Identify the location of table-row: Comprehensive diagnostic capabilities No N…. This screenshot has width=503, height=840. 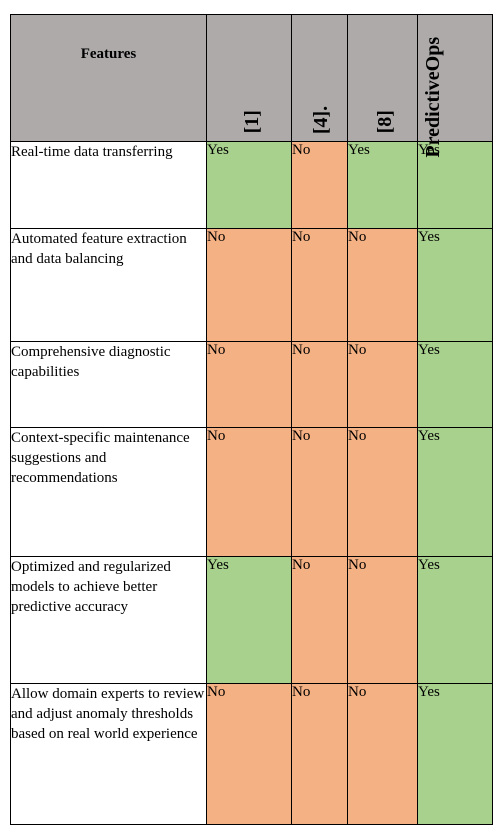
(251, 384).